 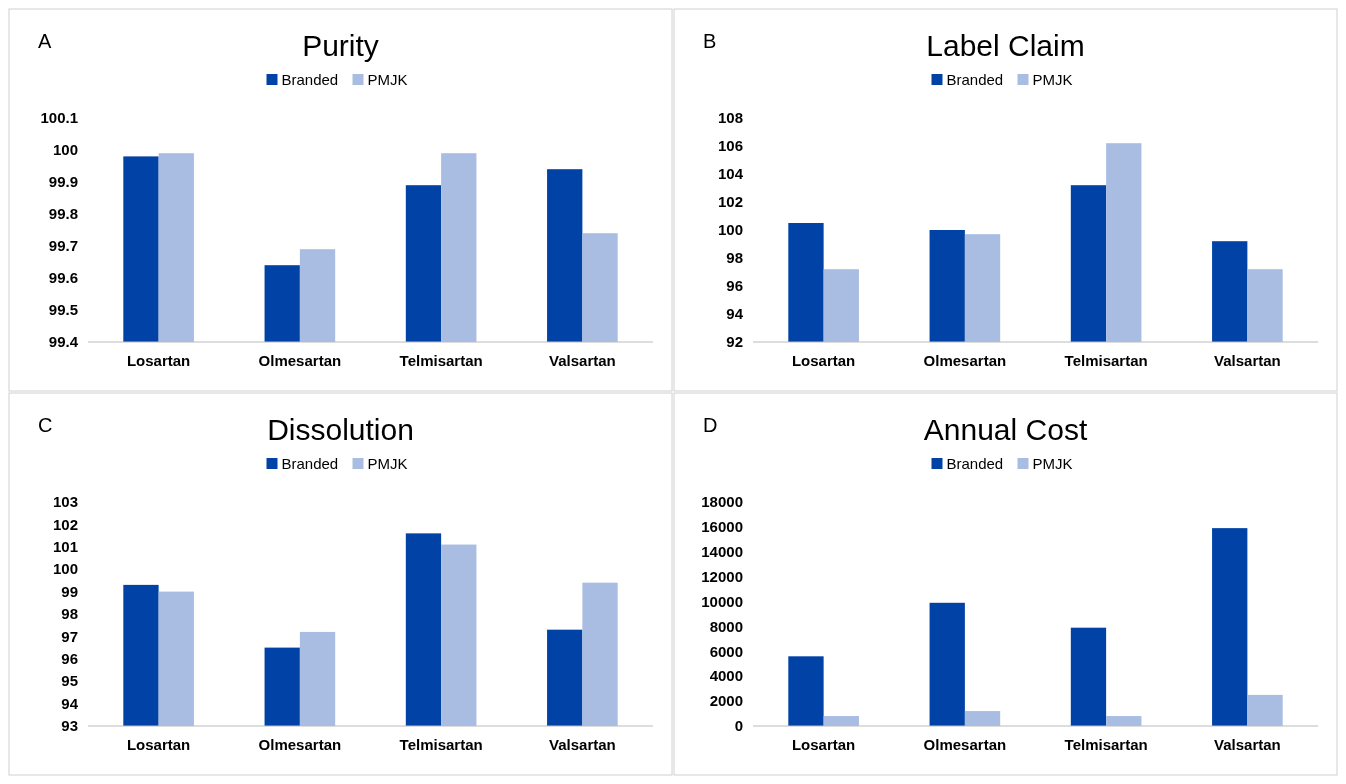 What do you see at coordinates (730, 174) in the screenshot?
I see `y-tick-label: 104` at bounding box center [730, 174].